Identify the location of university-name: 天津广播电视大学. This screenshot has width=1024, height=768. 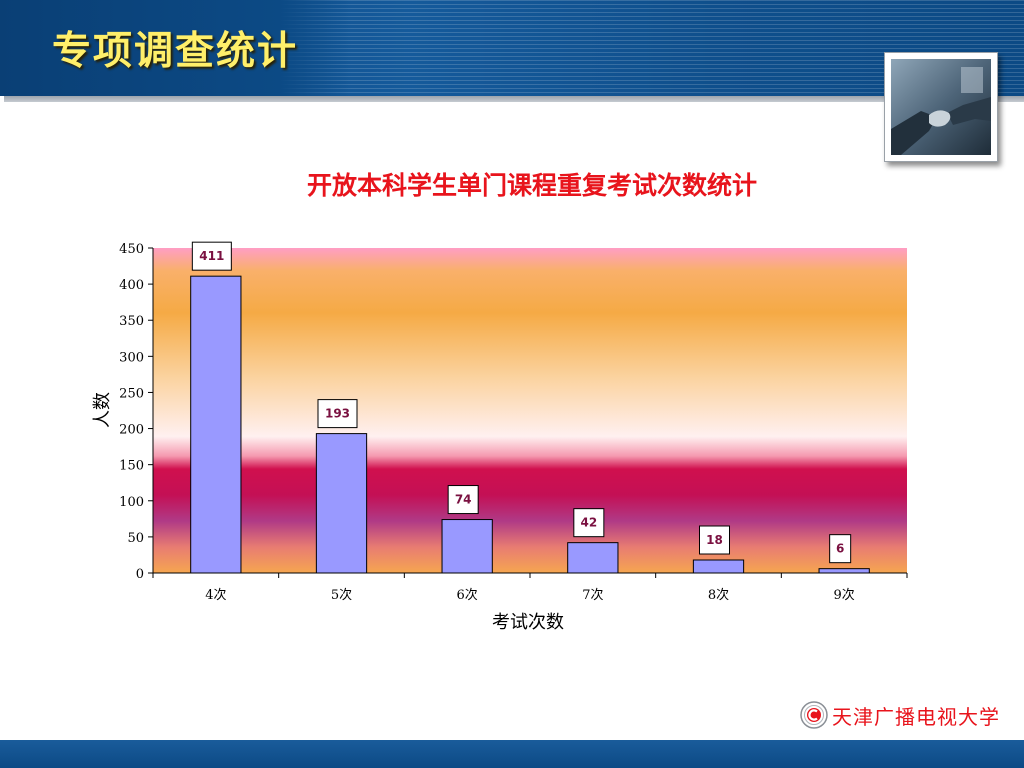
(916, 716).